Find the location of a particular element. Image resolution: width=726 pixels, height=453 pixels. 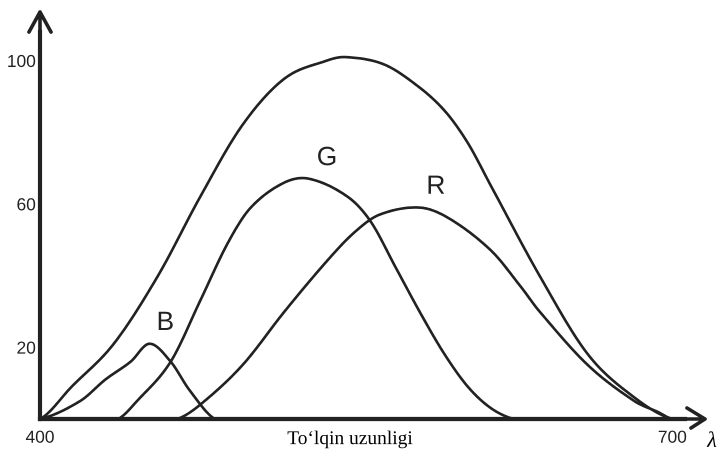

x-axis-title: To‘lqin uzunligi is located at coordinates (350, 439).